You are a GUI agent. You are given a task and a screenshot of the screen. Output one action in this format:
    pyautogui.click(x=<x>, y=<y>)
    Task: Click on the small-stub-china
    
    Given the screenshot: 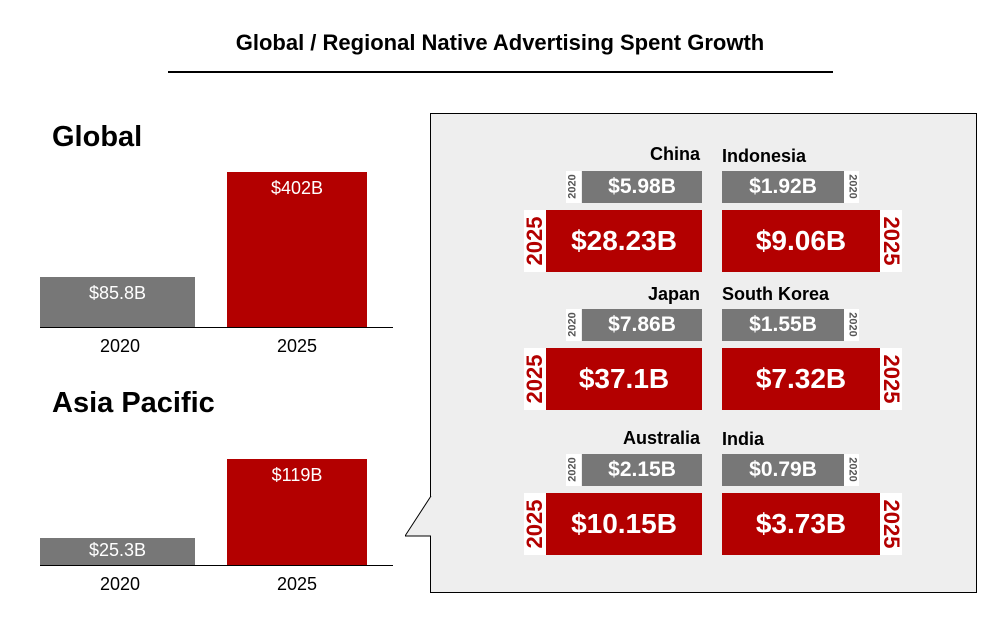 What is the action you would take?
    pyautogui.click(x=573, y=187)
    